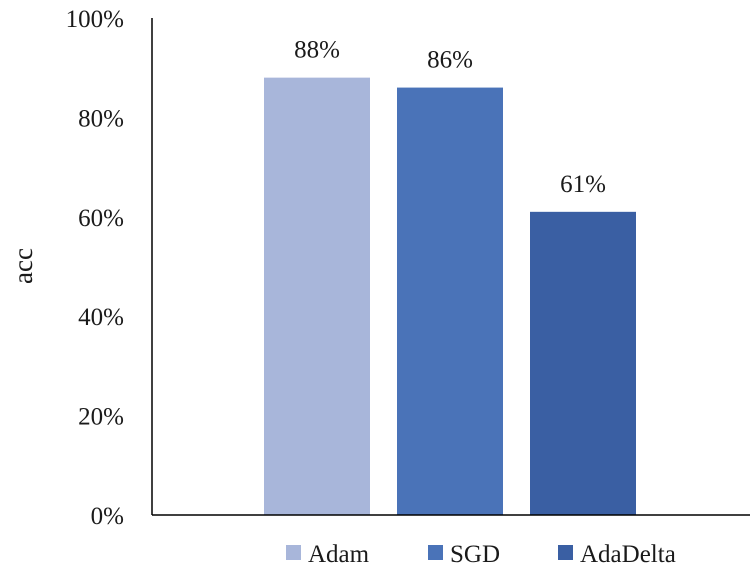  What do you see at coordinates (317, 50) in the screenshot?
I see `data-label-adam: 88%` at bounding box center [317, 50].